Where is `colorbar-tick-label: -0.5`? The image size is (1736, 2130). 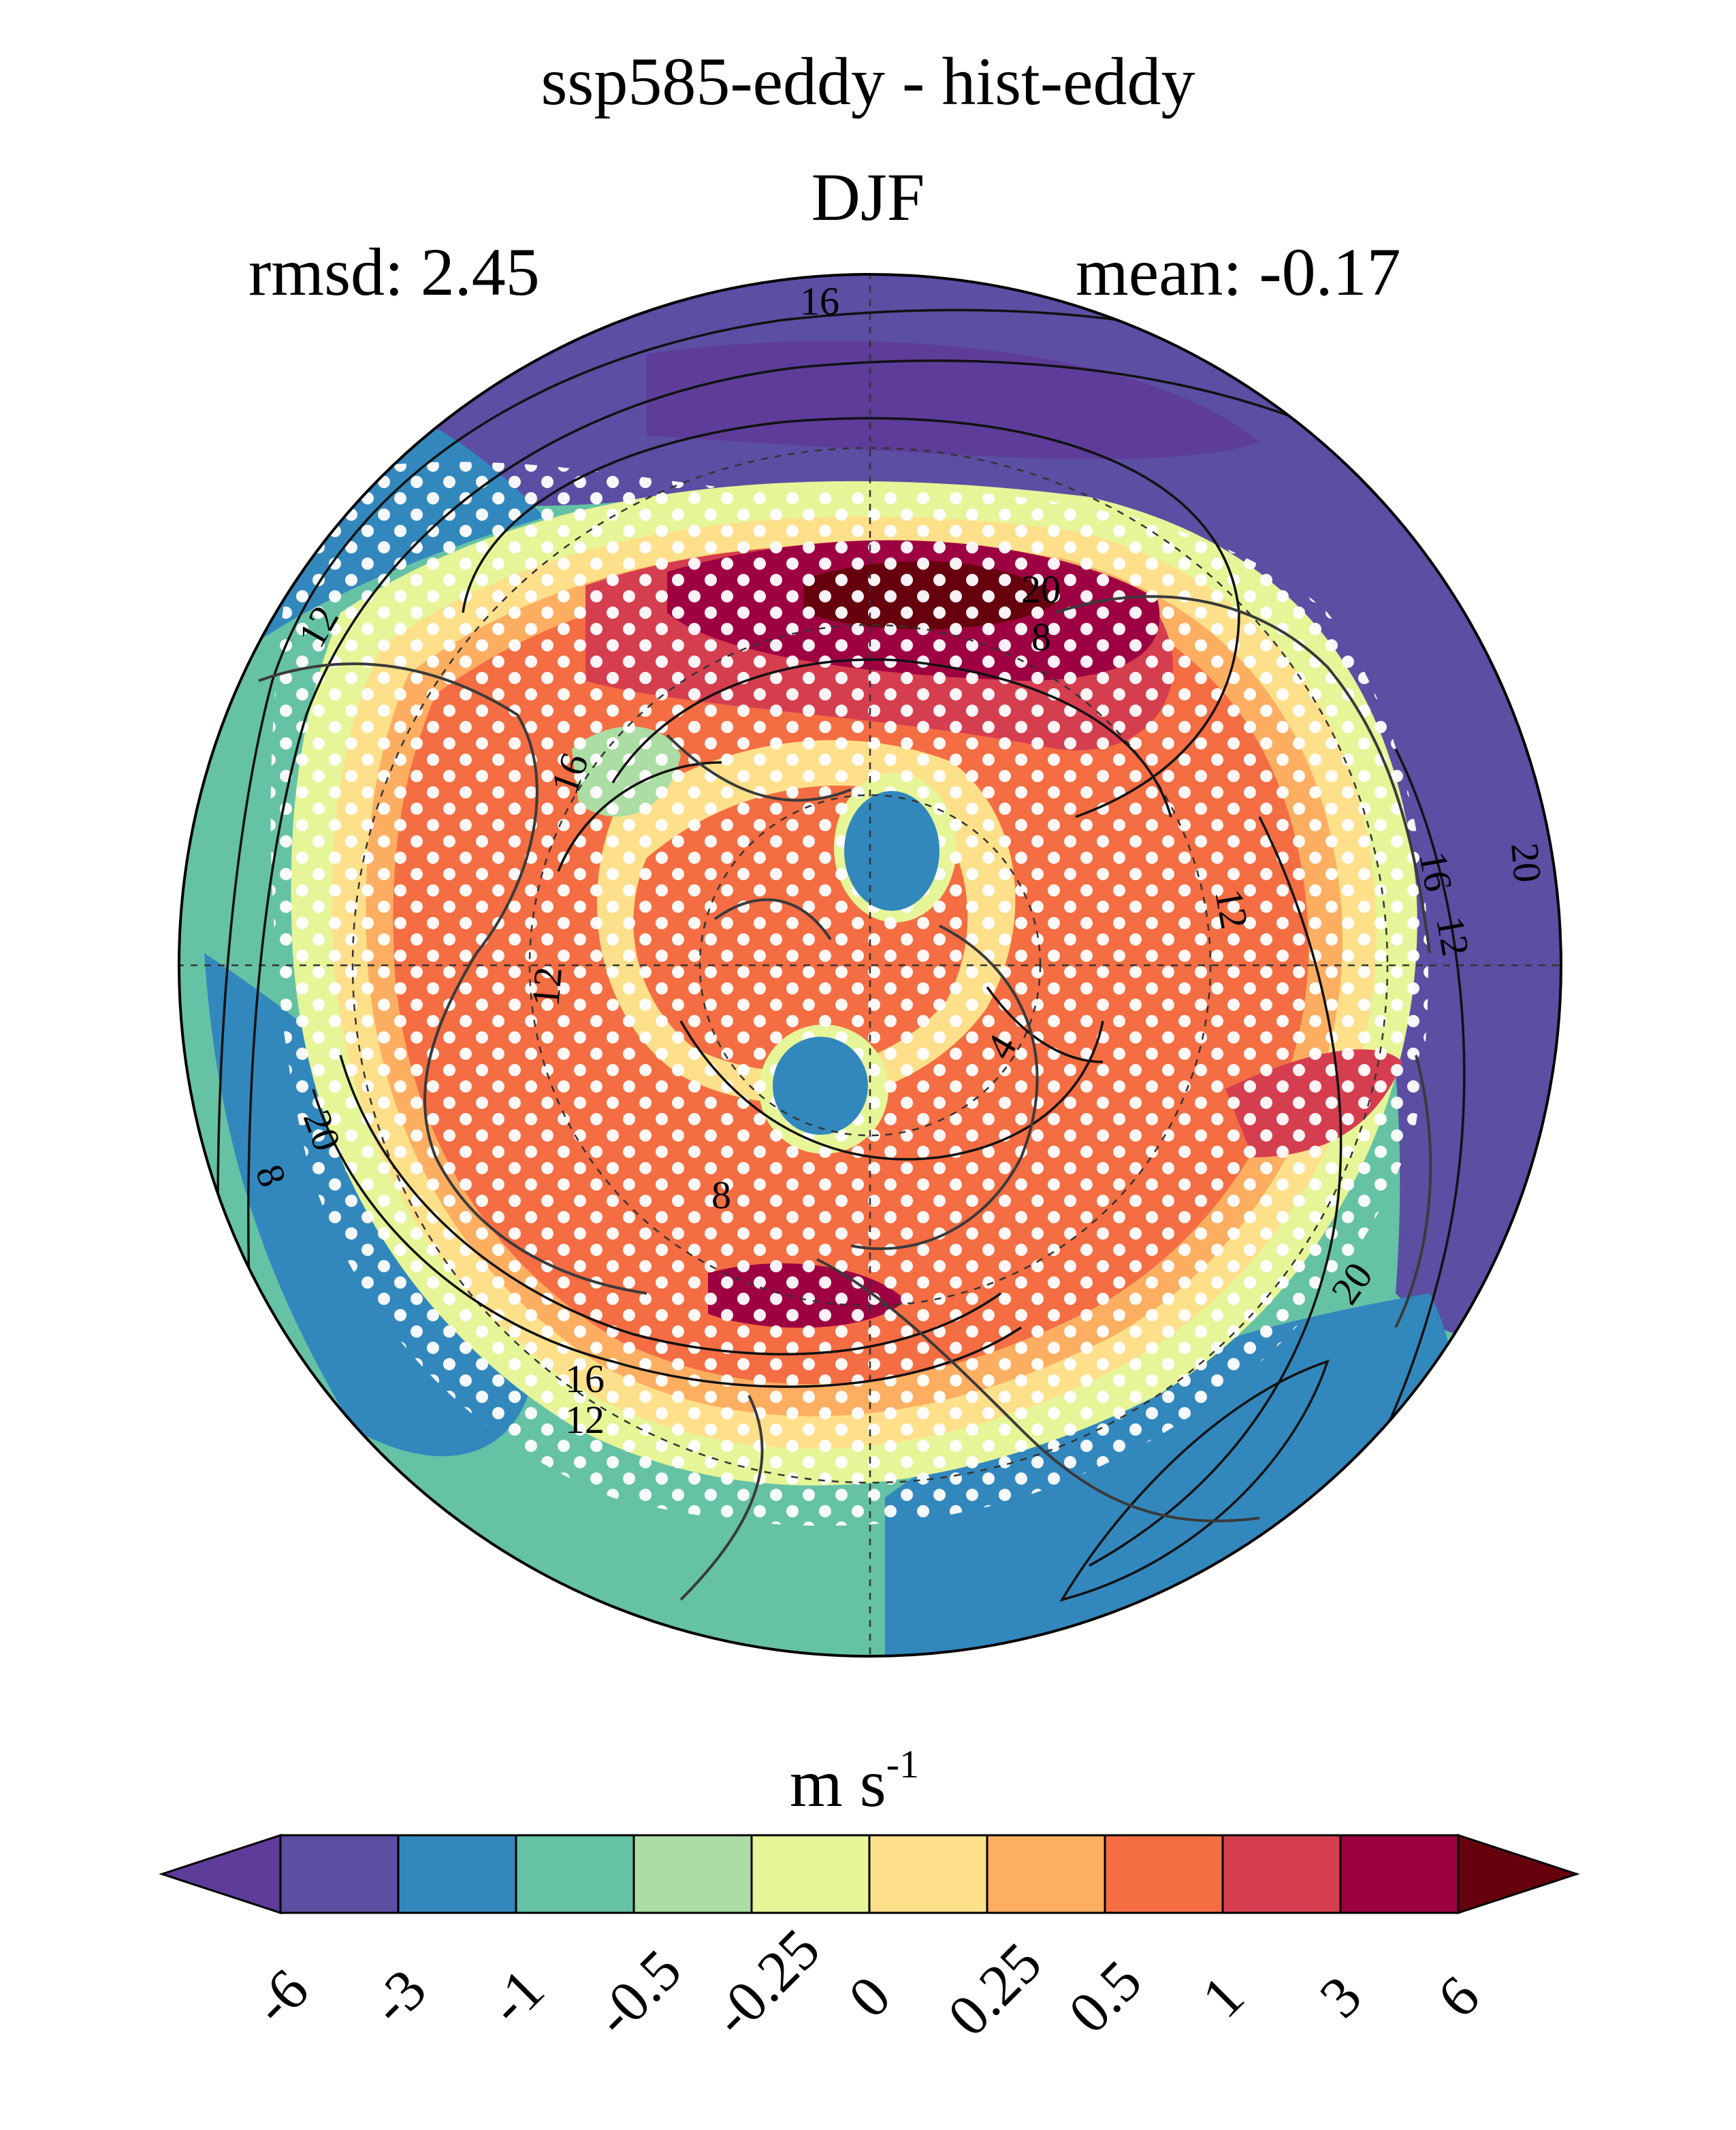 colorbar-tick-label: -0.5 is located at coordinates (637, 1993).